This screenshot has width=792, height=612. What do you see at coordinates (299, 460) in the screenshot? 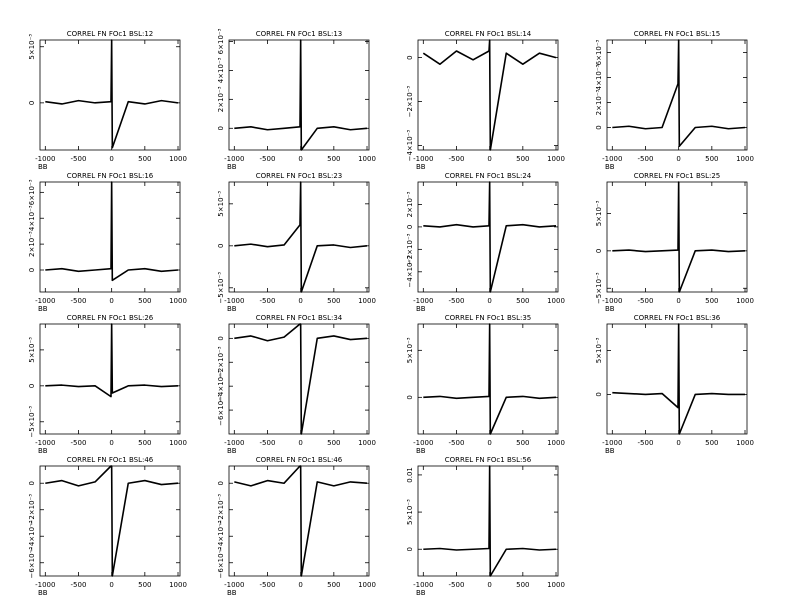
I see `panel-title: CORREL FN FOc1 BSL:46` at bounding box center [299, 460].